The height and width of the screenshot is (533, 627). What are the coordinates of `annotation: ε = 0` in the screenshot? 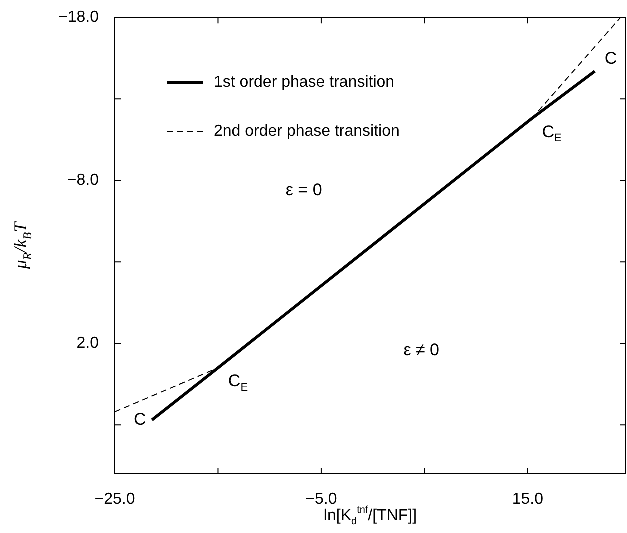 It's located at (304, 190).